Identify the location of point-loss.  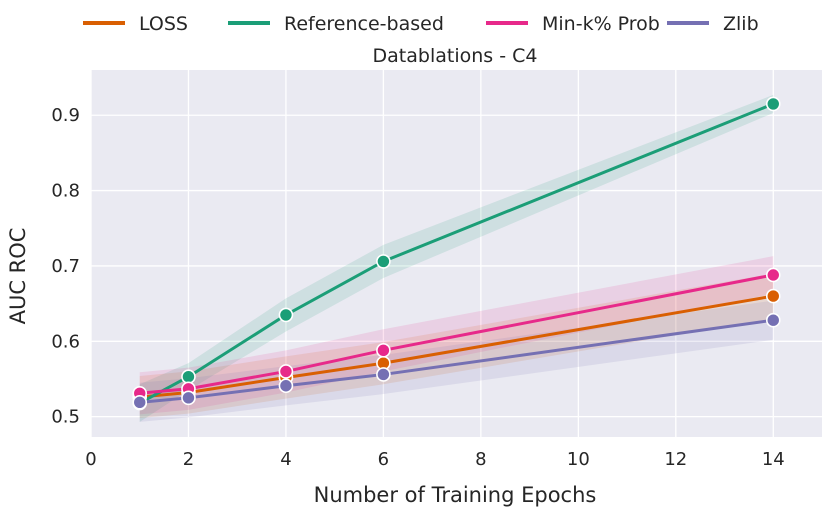
(773, 296).